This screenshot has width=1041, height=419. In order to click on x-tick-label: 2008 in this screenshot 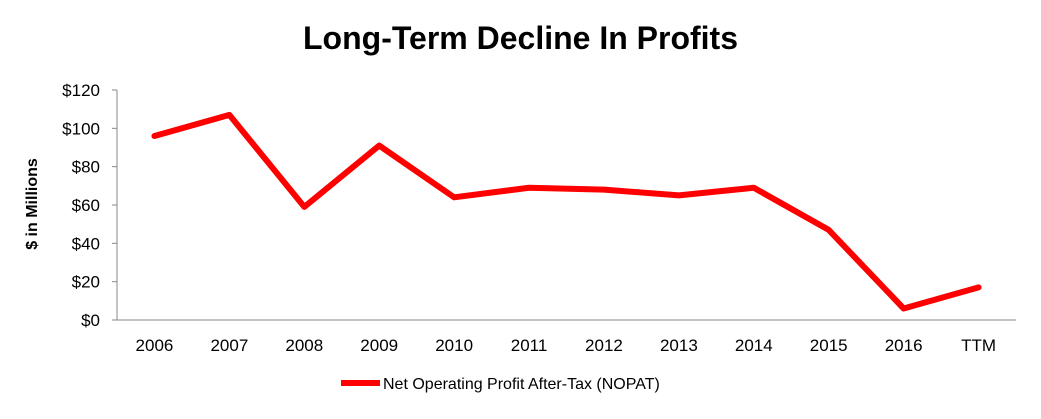, I will do `click(304, 345)`.